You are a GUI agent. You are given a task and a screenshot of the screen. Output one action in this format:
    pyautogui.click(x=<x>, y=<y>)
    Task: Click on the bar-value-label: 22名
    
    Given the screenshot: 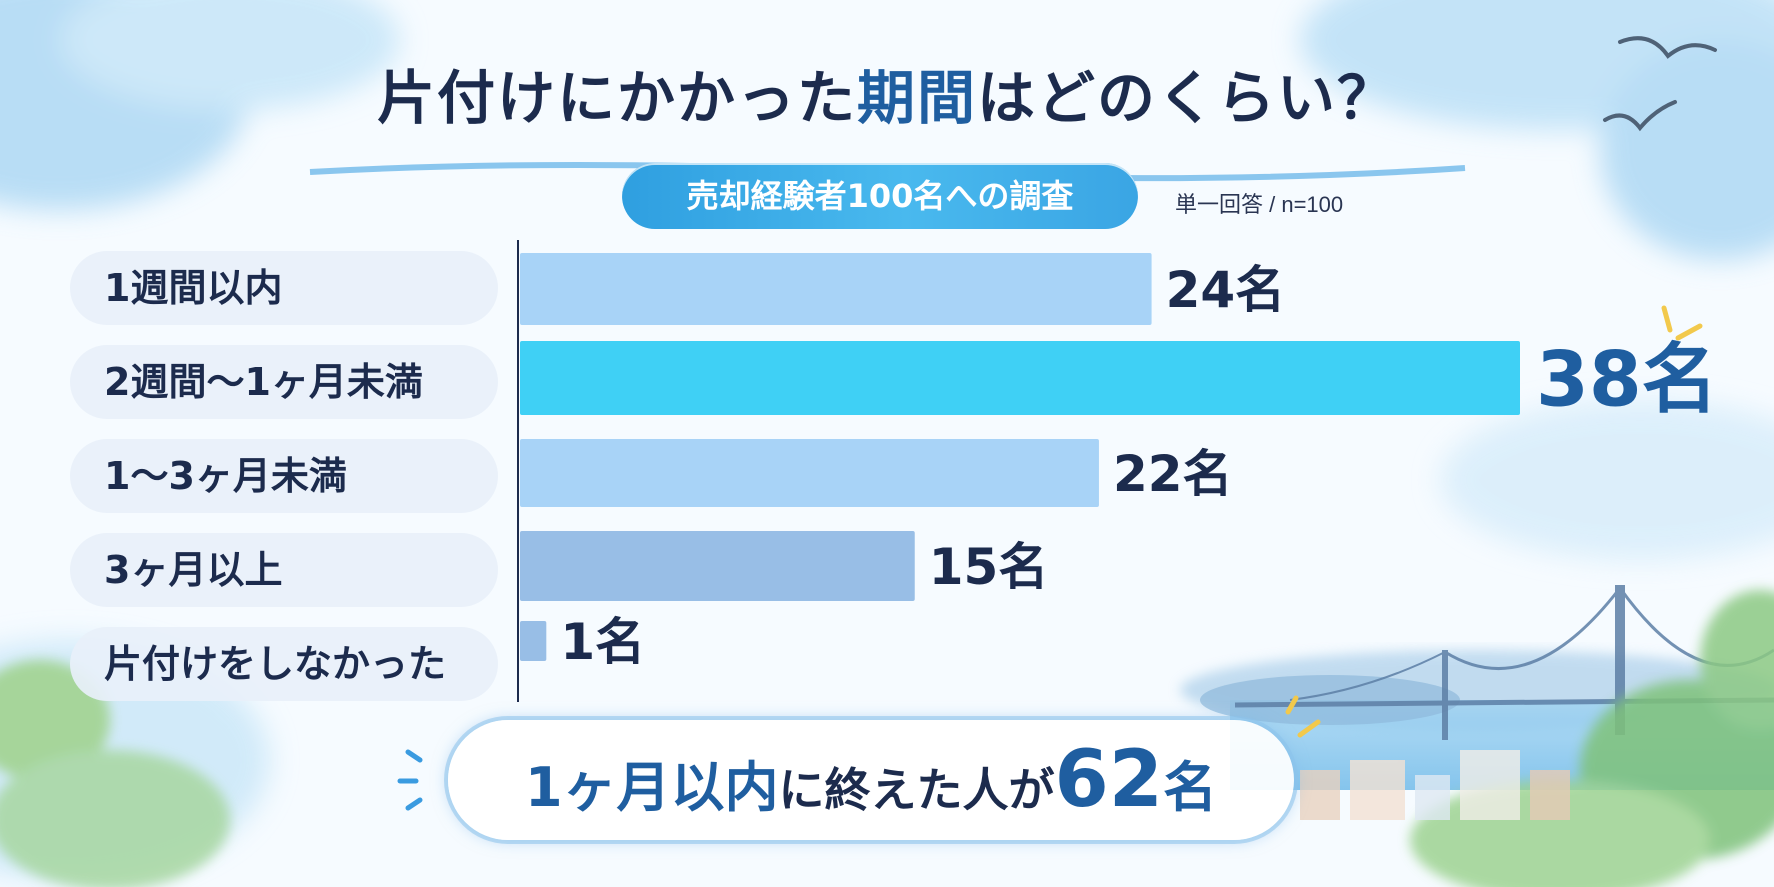 What is the action you would take?
    pyautogui.click(x=1173, y=474)
    